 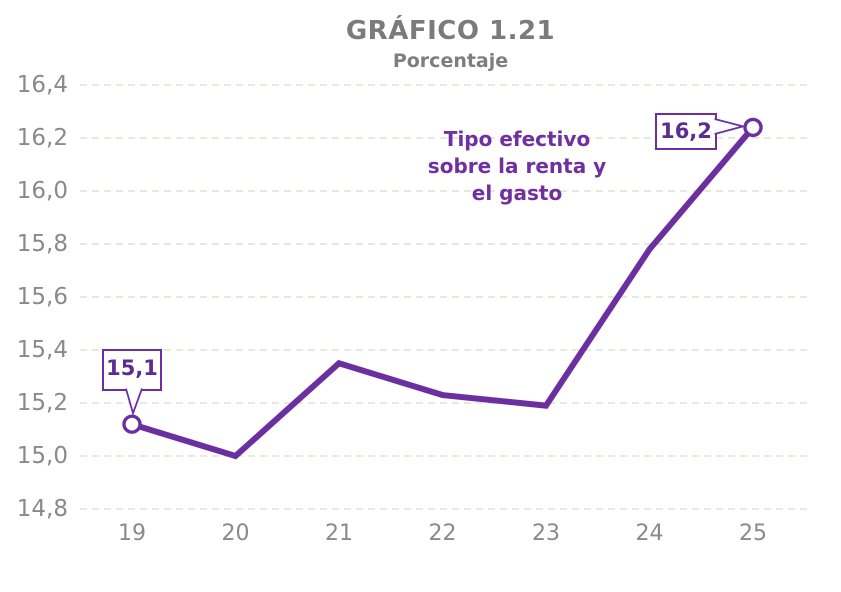 What do you see at coordinates (132, 533) in the screenshot?
I see `x-axis-tick-label: 19` at bounding box center [132, 533].